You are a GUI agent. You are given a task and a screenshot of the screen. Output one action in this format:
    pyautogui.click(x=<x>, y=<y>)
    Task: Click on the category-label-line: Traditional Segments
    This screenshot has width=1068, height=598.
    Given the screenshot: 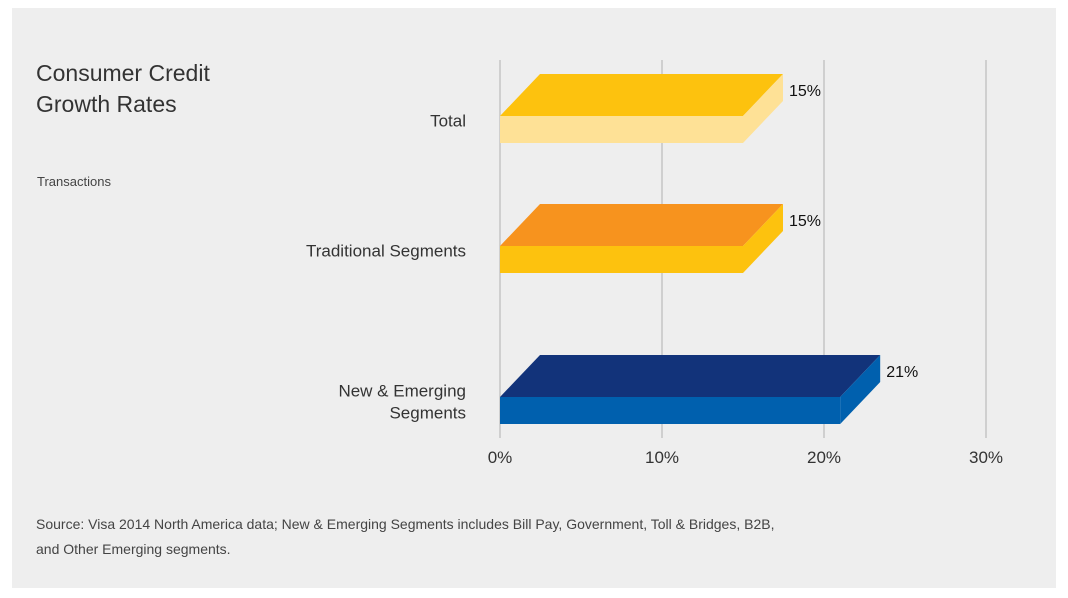 What is the action you would take?
    pyautogui.click(x=386, y=251)
    